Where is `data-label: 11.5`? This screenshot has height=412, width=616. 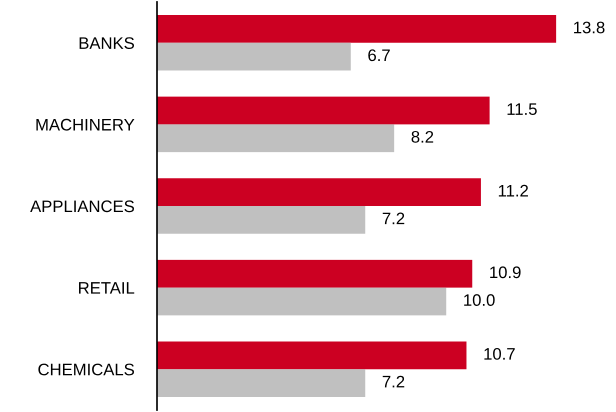 data-label: 11.5 is located at coordinates (522, 109).